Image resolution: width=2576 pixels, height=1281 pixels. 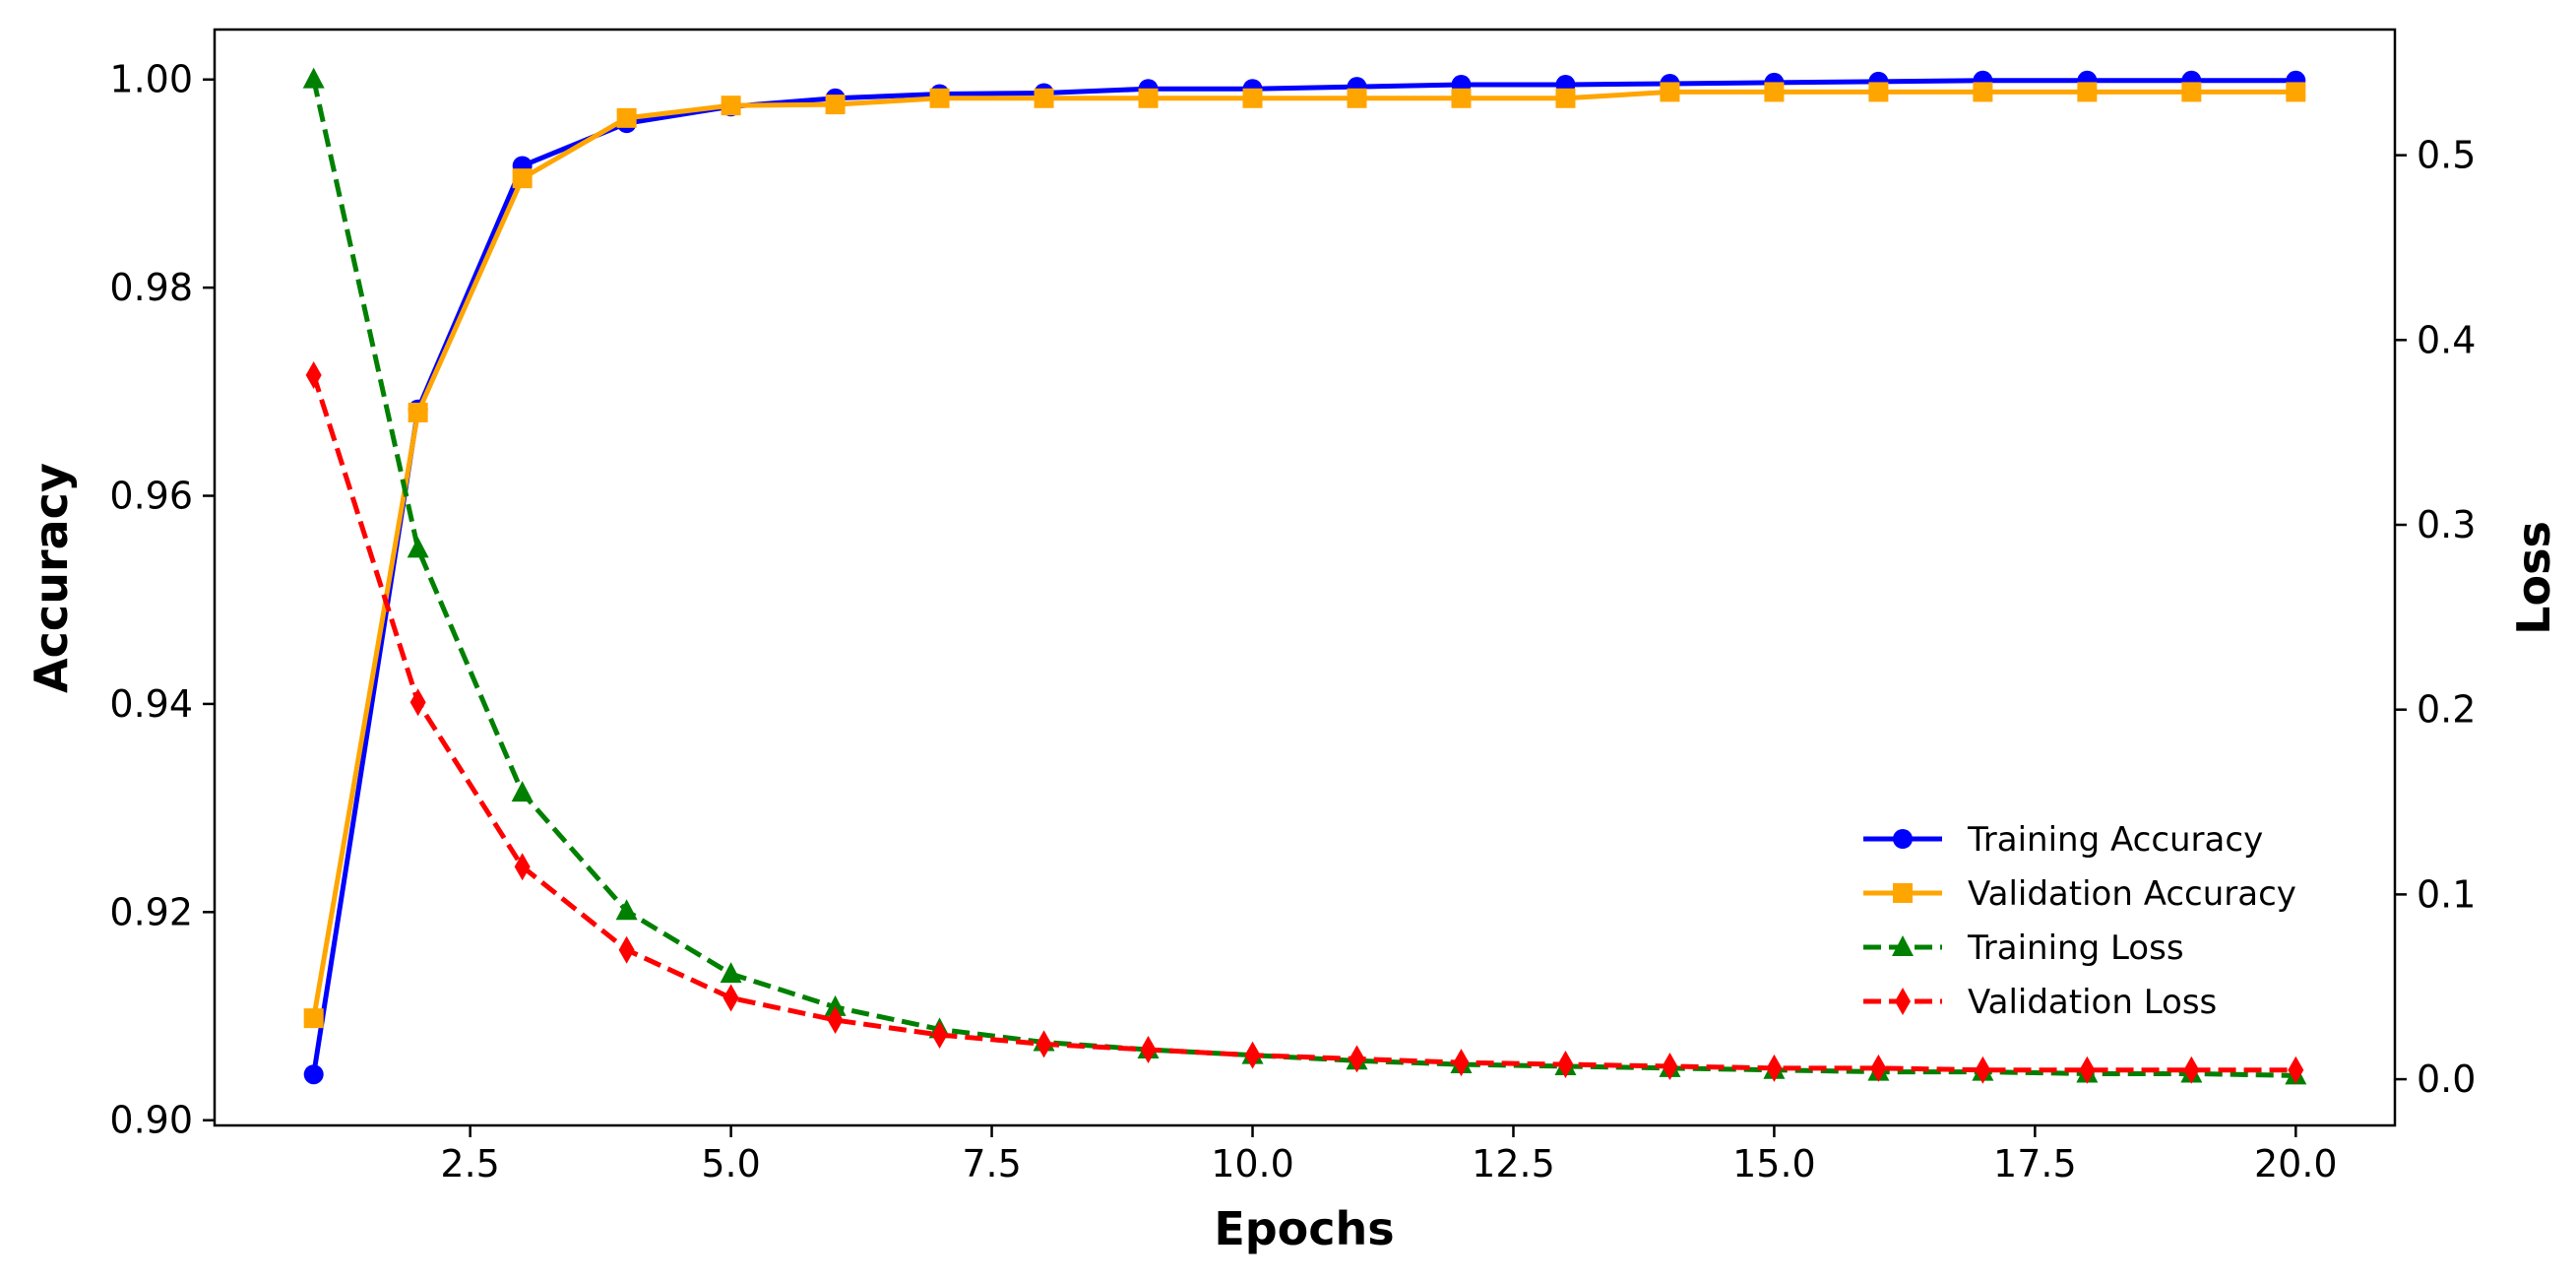 What do you see at coordinates (2446, 710) in the screenshot?
I see `y-right-tick-label: 0.2` at bounding box center [2446, 710].